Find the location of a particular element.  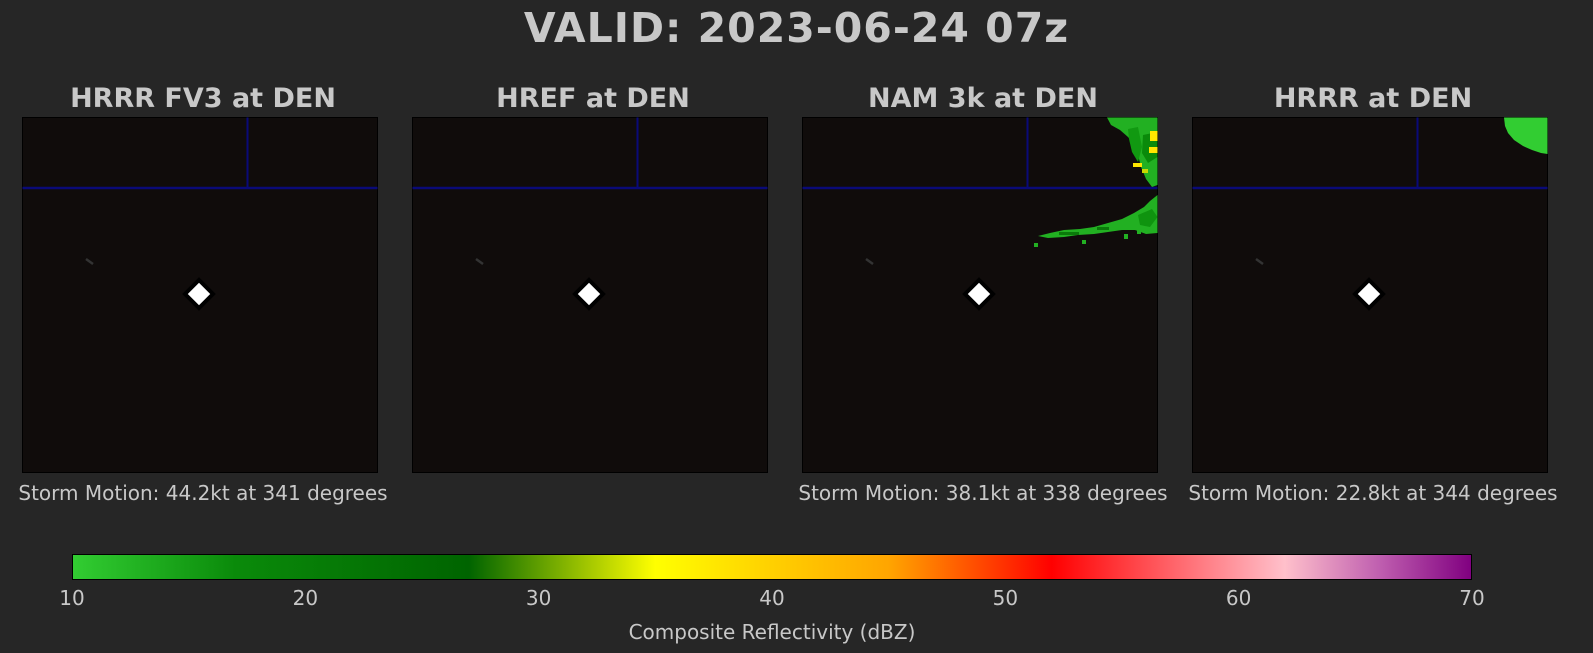

storm-motion-label: Storm Motion: 44.2kt at 341 degrees is located at coordinates (203, 493).